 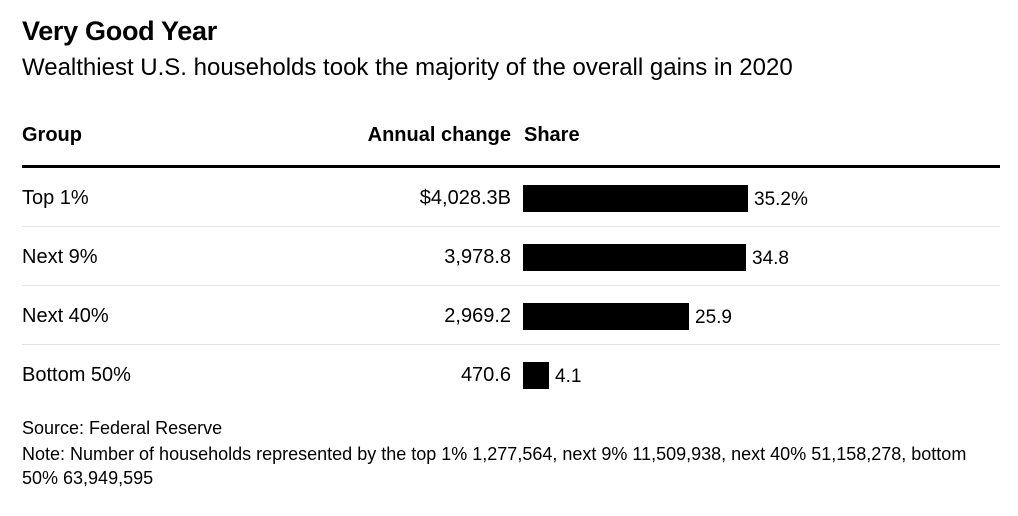 I want to click on row-group-label: Next 40%, so click(x=65, y=316).